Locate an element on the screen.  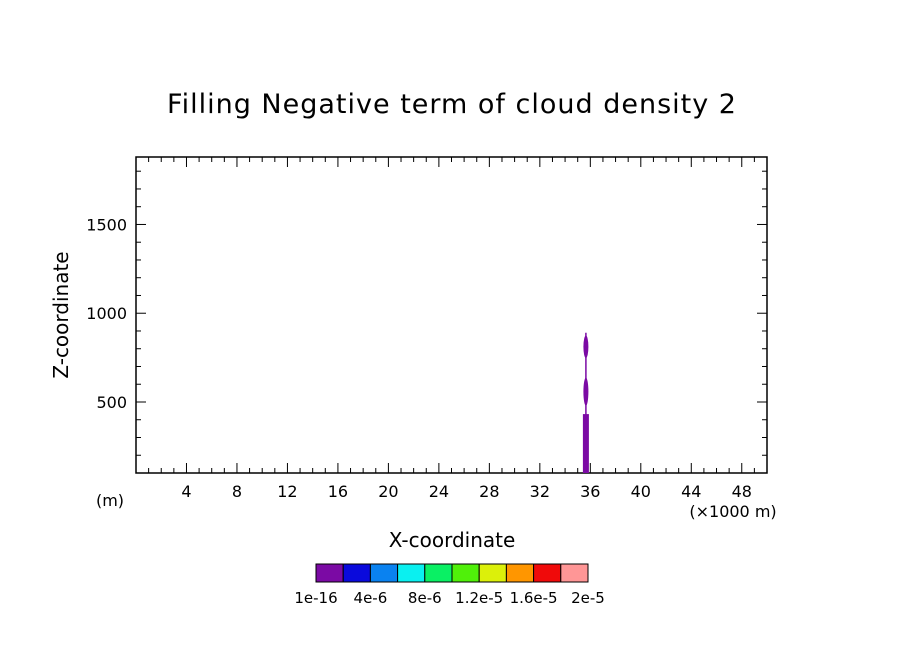
colorbar-label: 8e-6 is located at coordinates (425, 598).